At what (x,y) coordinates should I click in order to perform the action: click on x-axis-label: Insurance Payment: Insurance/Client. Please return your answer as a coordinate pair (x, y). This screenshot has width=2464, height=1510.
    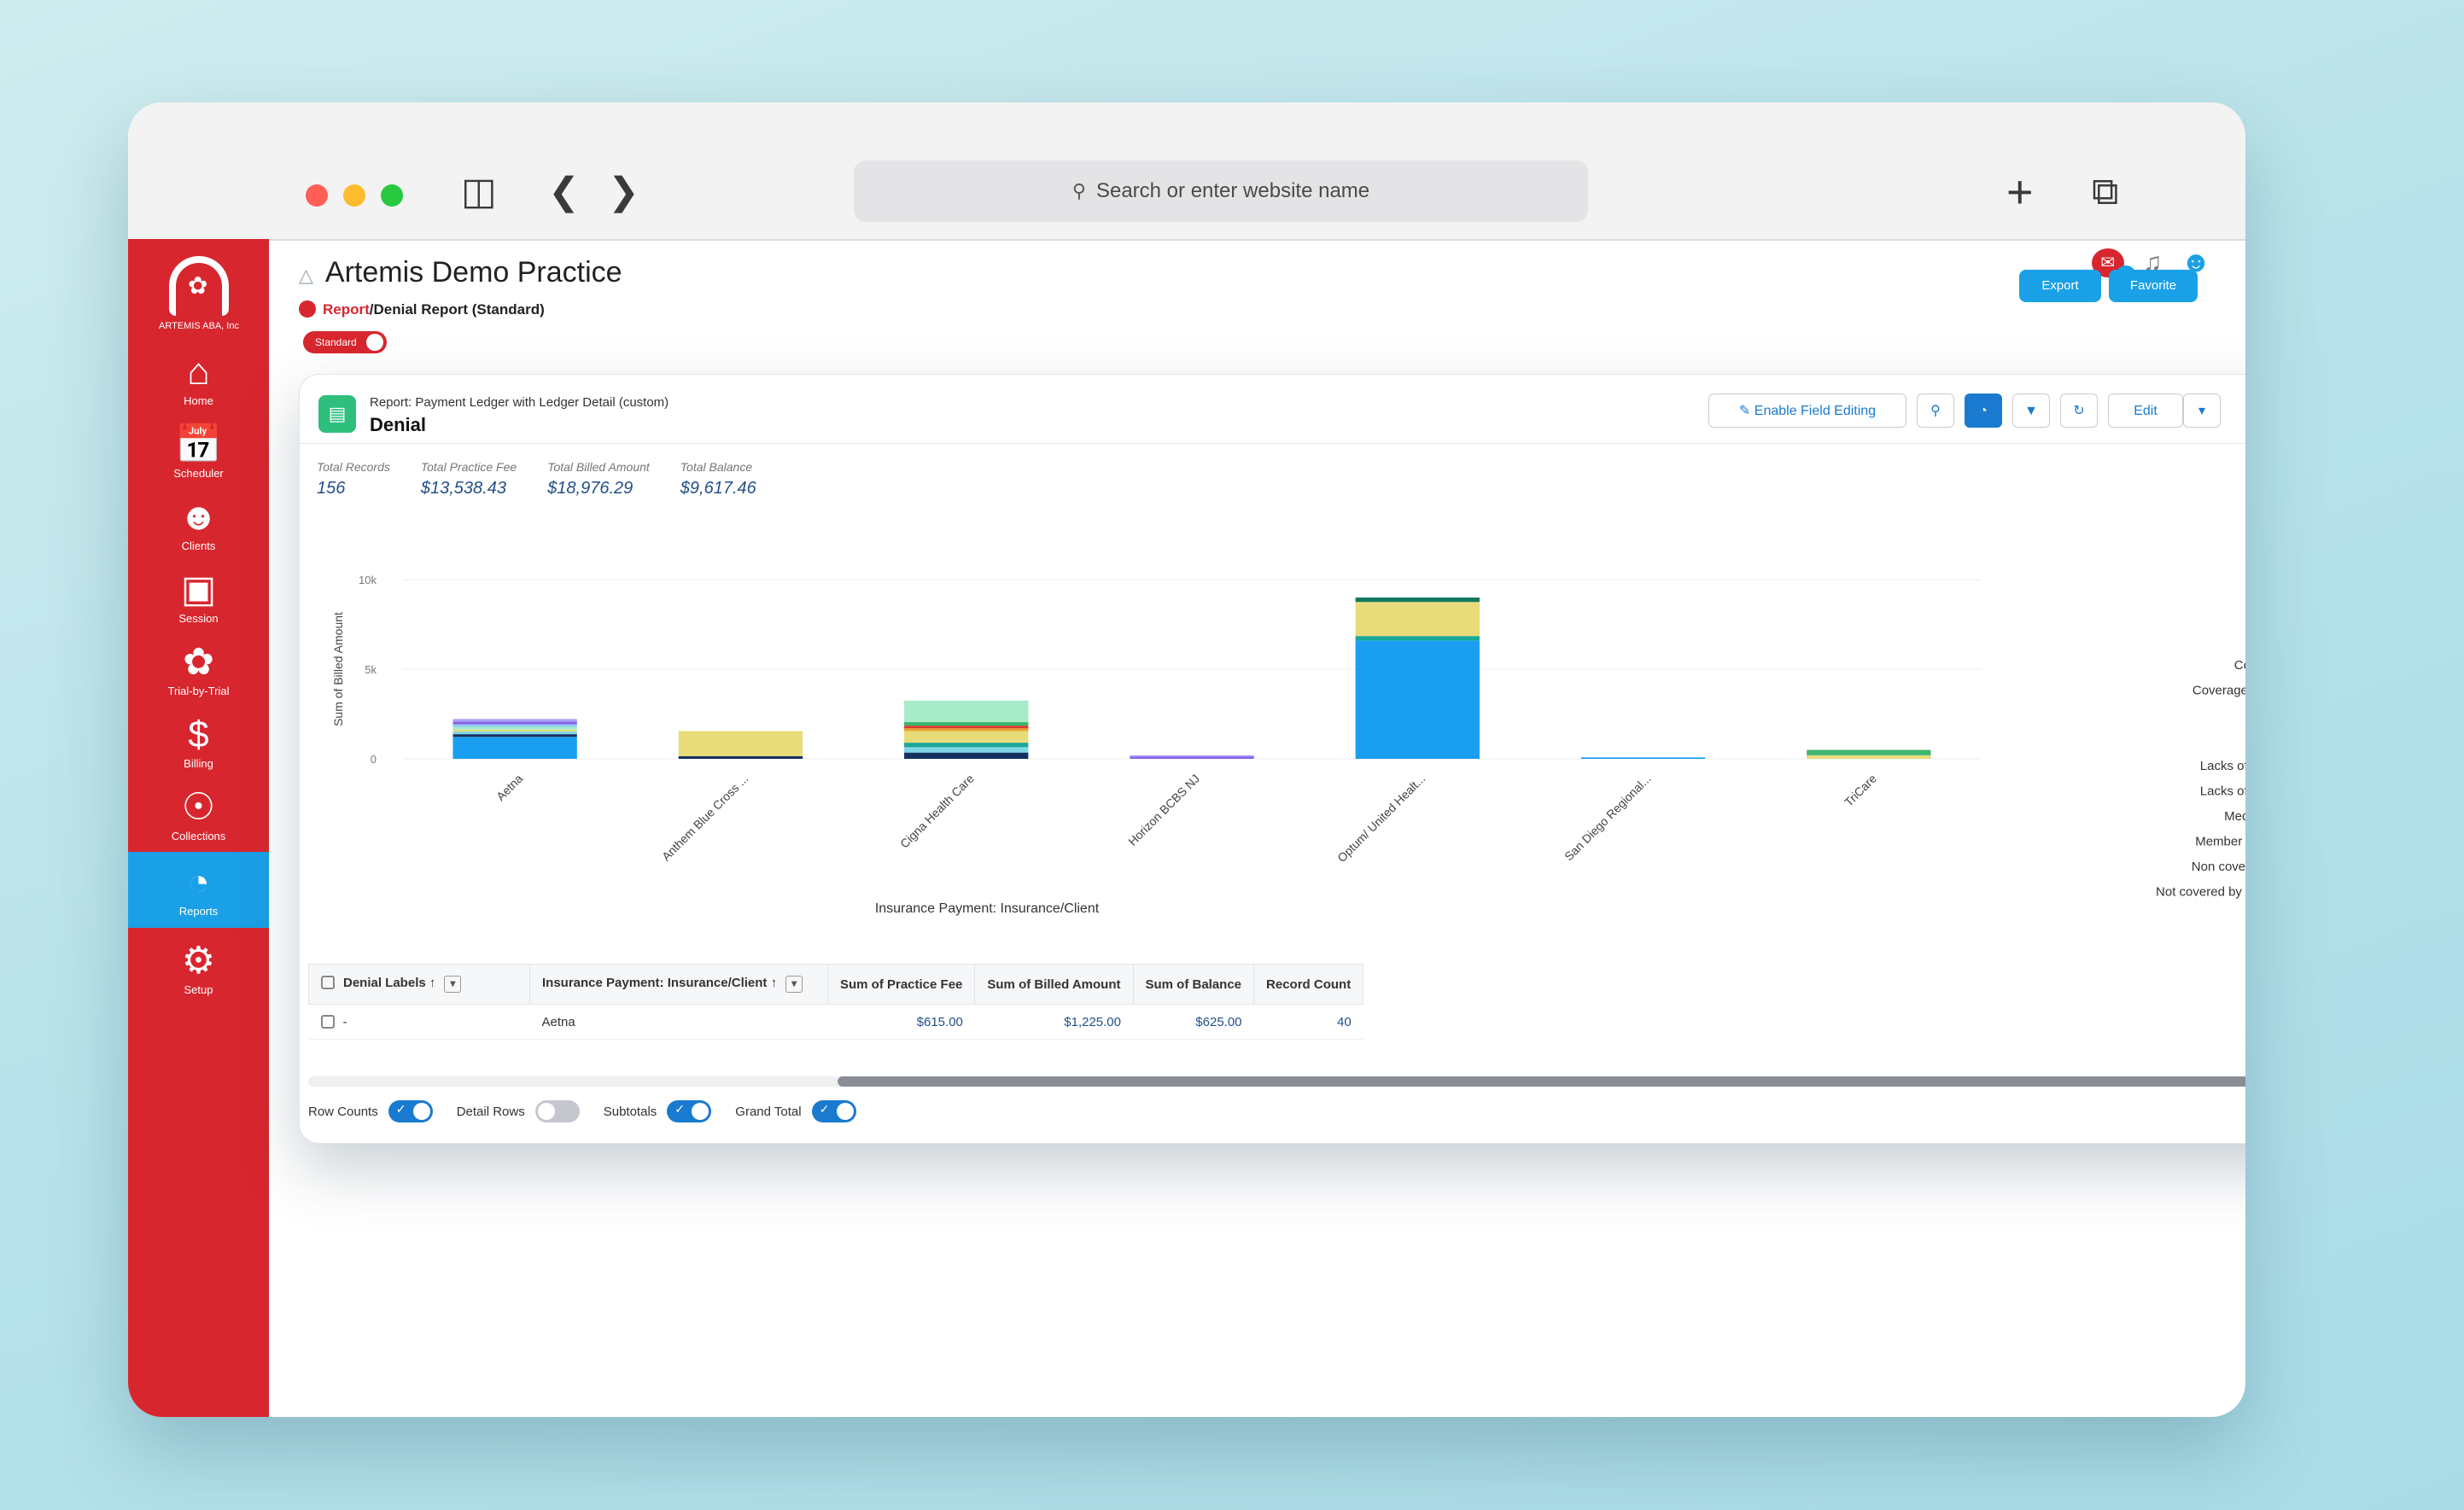
    Looking at the image, I should click on (987, 908).